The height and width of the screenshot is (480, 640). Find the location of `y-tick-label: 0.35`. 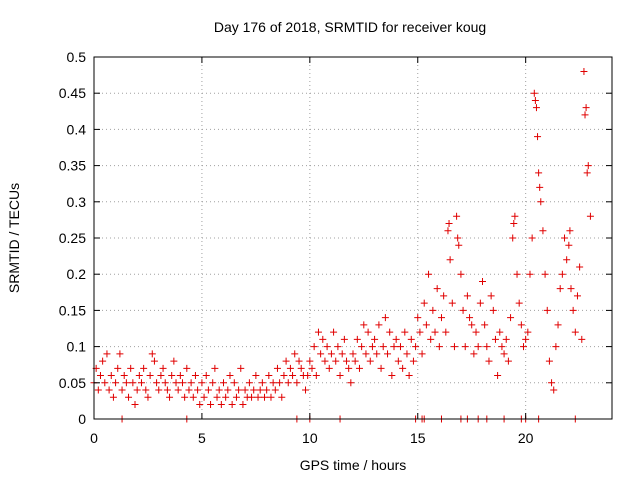

y-tick-label: 0.35 is located at coordinates (72, 166).